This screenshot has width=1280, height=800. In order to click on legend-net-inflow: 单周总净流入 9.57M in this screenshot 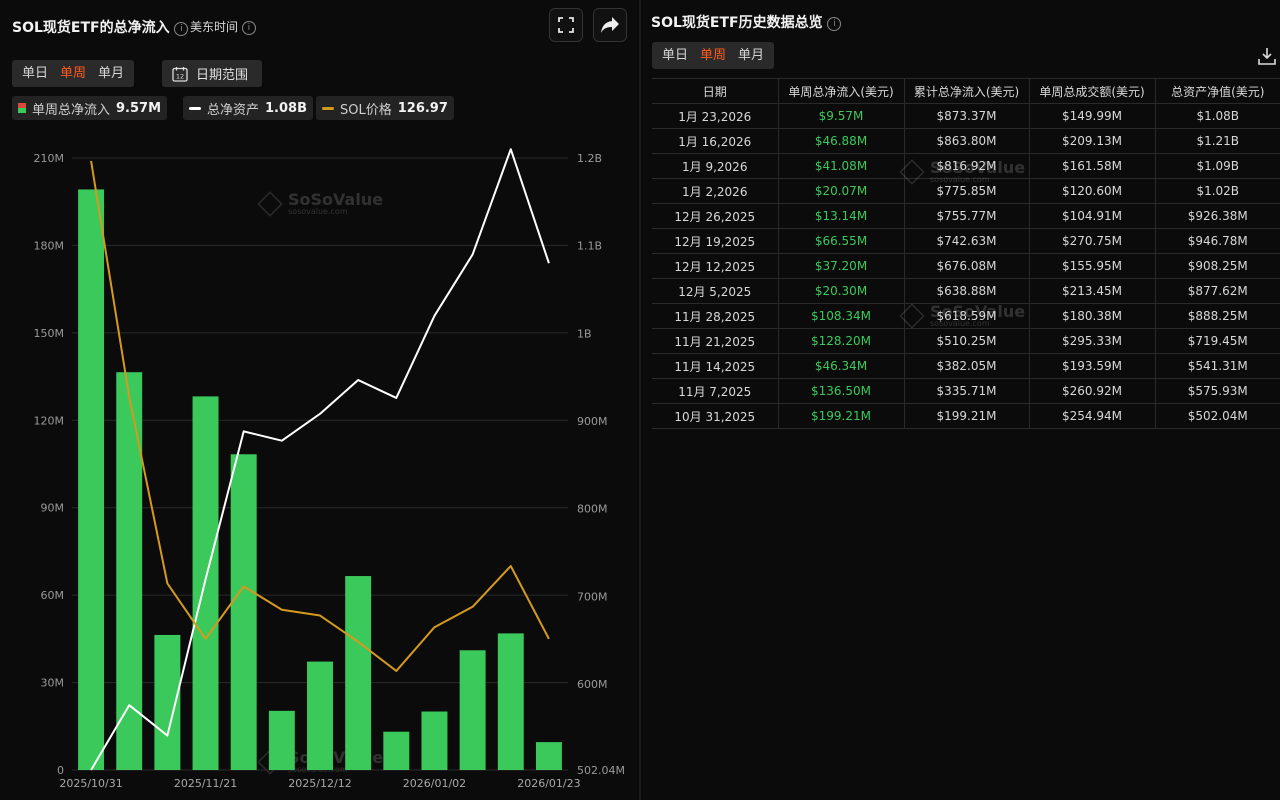, I will do `click(90, 108)`.